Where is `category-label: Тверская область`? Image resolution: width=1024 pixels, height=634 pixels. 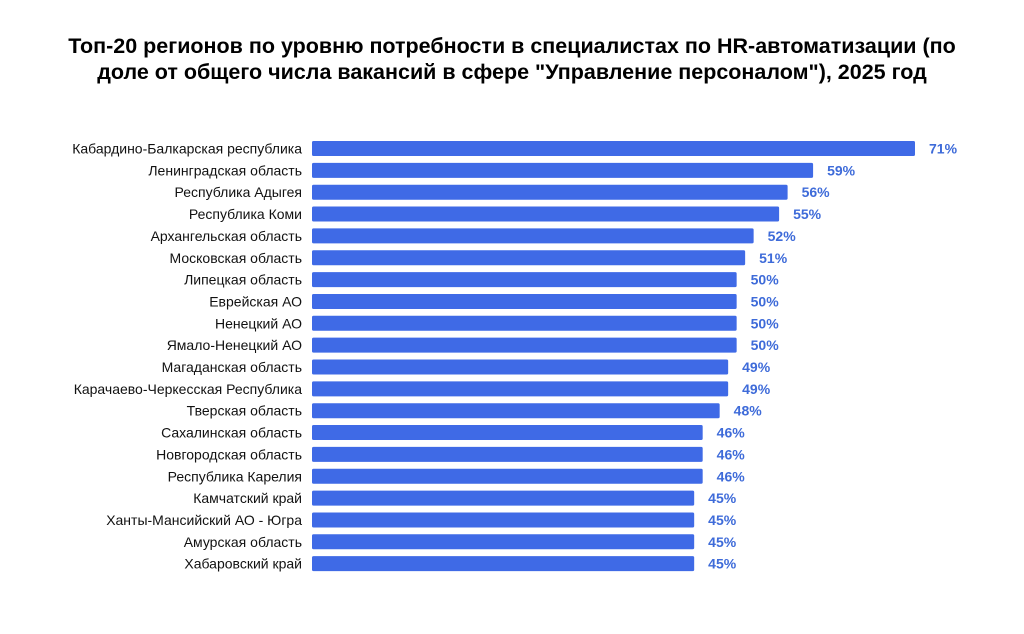
category-label: Тверская область is located at coordinates (244, 411).